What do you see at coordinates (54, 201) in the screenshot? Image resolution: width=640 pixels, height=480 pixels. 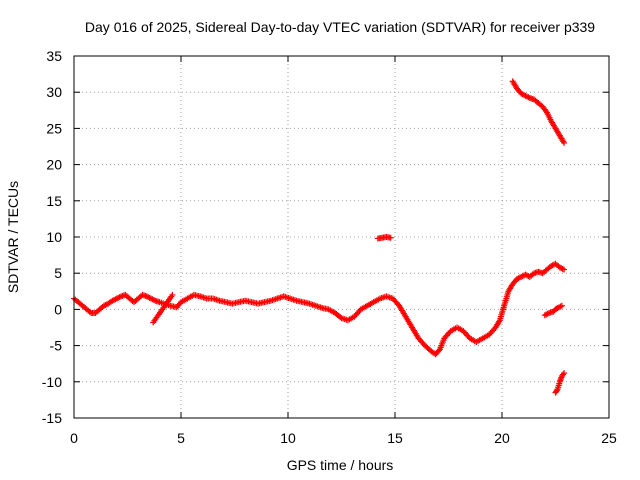 I see `y-tick-label: 15` at bounding box center [54, 201].